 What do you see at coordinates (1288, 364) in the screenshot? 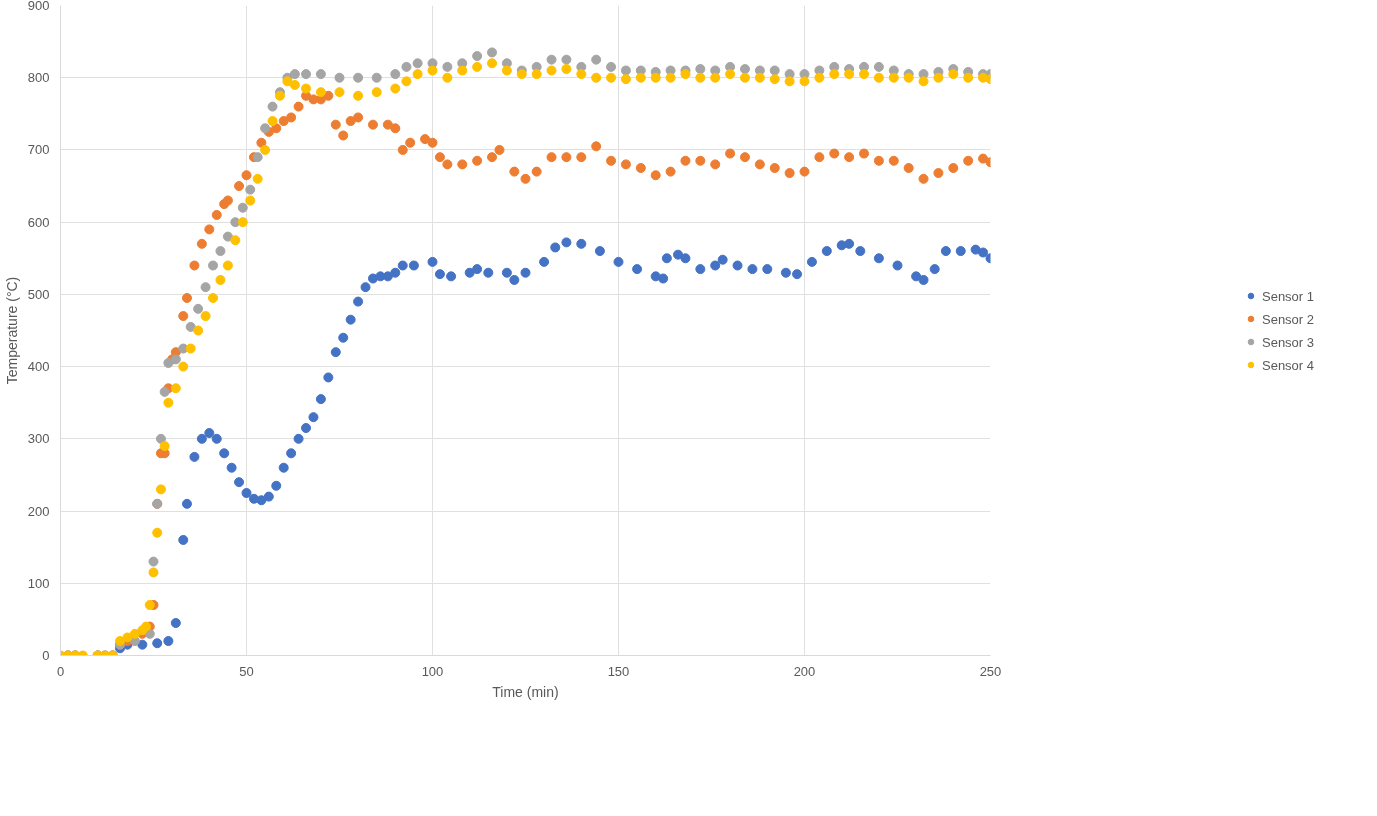
I see `legend-label: Sensor 4` at bounding box center [1288, 364].